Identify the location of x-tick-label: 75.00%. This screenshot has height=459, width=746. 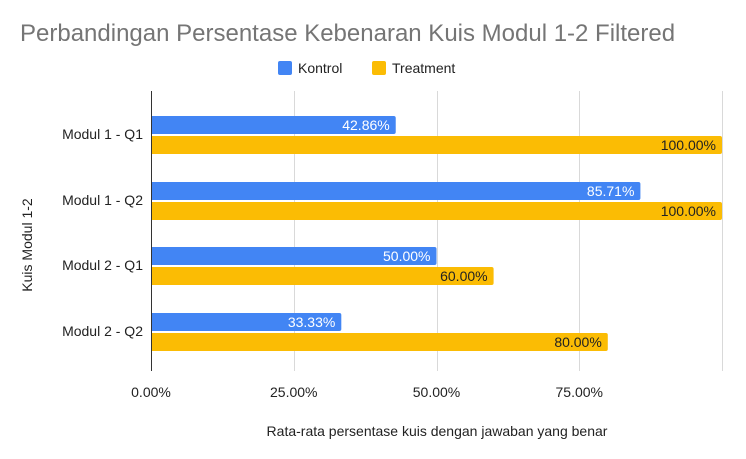
(579, 392).